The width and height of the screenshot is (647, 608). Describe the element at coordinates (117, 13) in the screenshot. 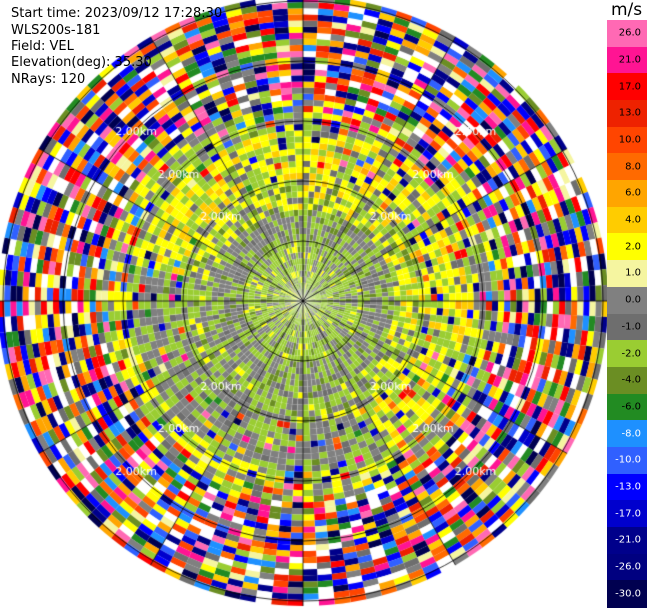

I see `start-time-label: Start time: 2023/09/12 17:28:30` at that location.